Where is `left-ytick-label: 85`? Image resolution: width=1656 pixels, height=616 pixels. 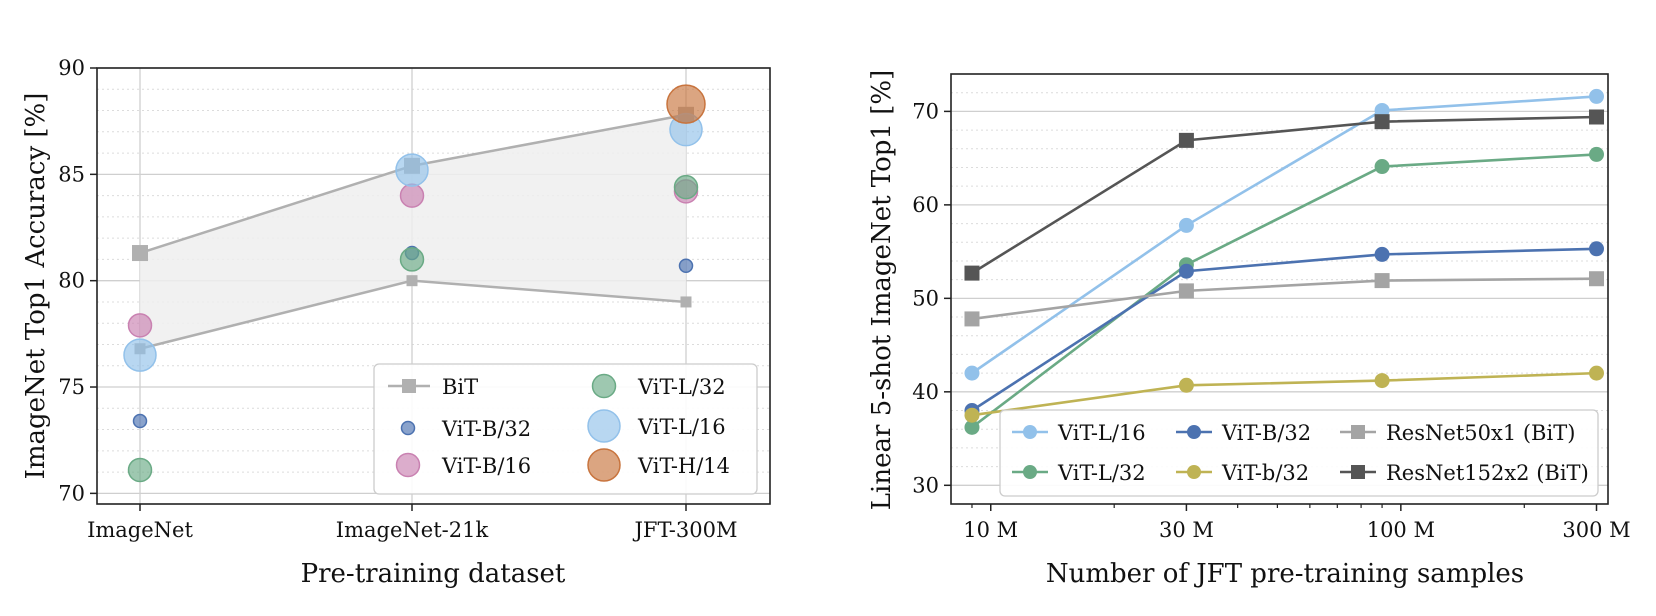
left-ytick-label: 85 is located at coordinates (71, 174).